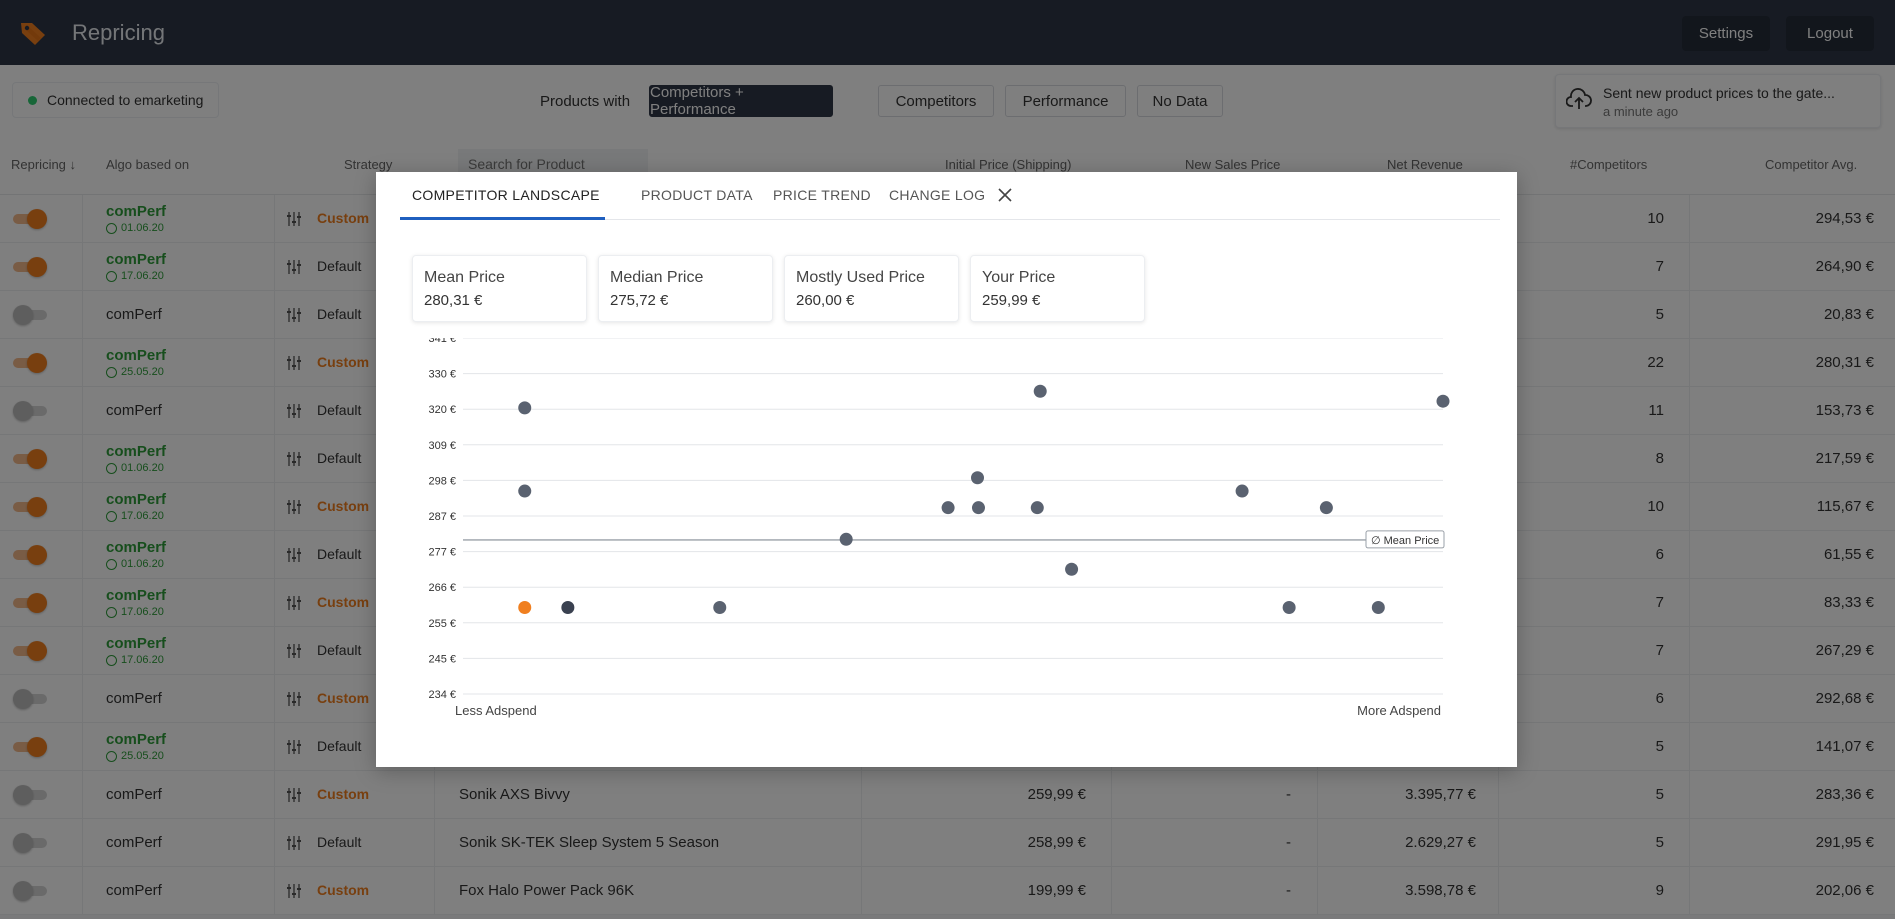 The height and width of the screenshot is (919, 1895). Describe the element at coordinates (825, 300) in the screenshot. I see `stat-value: 260,00 €` at that location.